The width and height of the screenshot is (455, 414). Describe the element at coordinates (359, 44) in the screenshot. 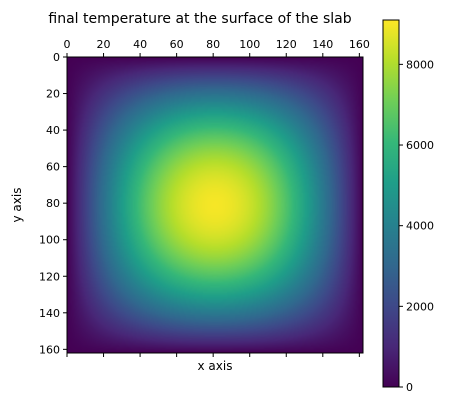

I see `x-tick-label: 160` at that location.